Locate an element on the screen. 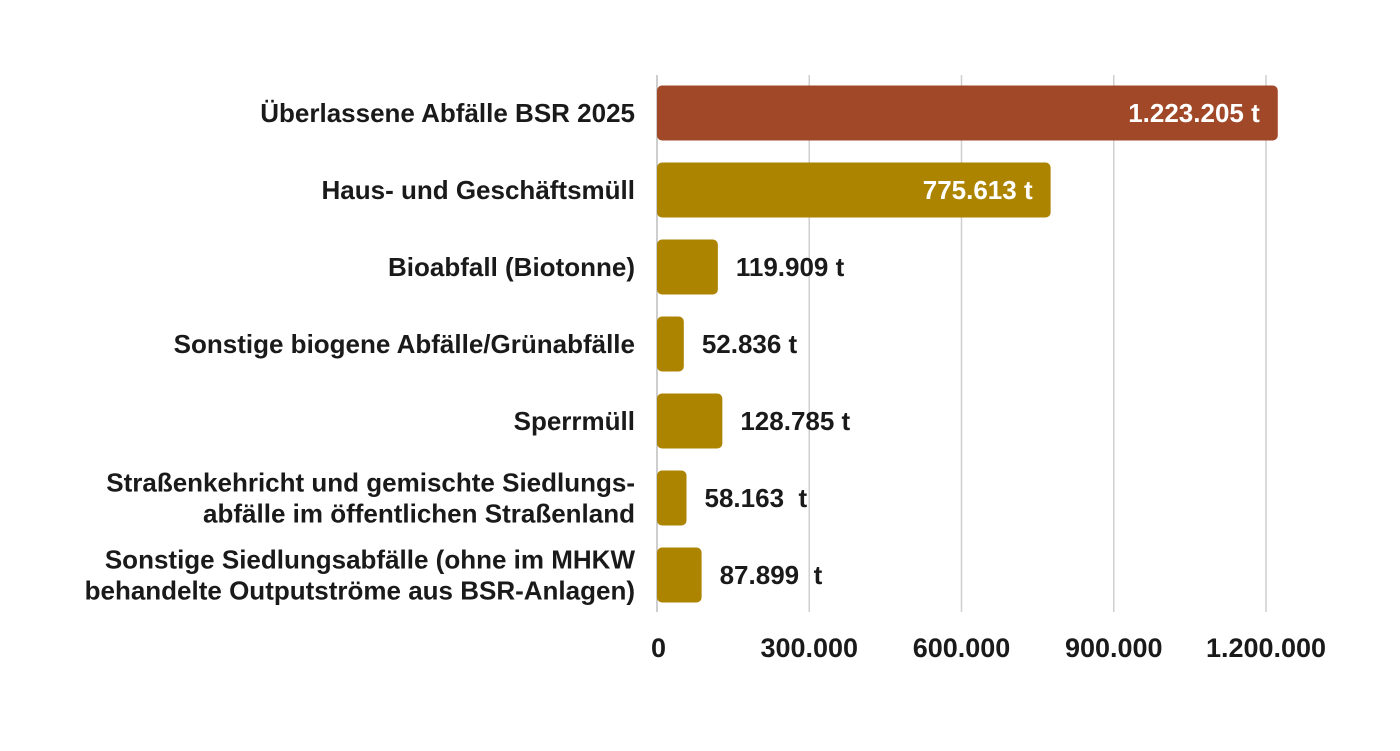 This screenshot has height=751, width=1400. x-tick-label: 0 is located at coordinates (658, 648).